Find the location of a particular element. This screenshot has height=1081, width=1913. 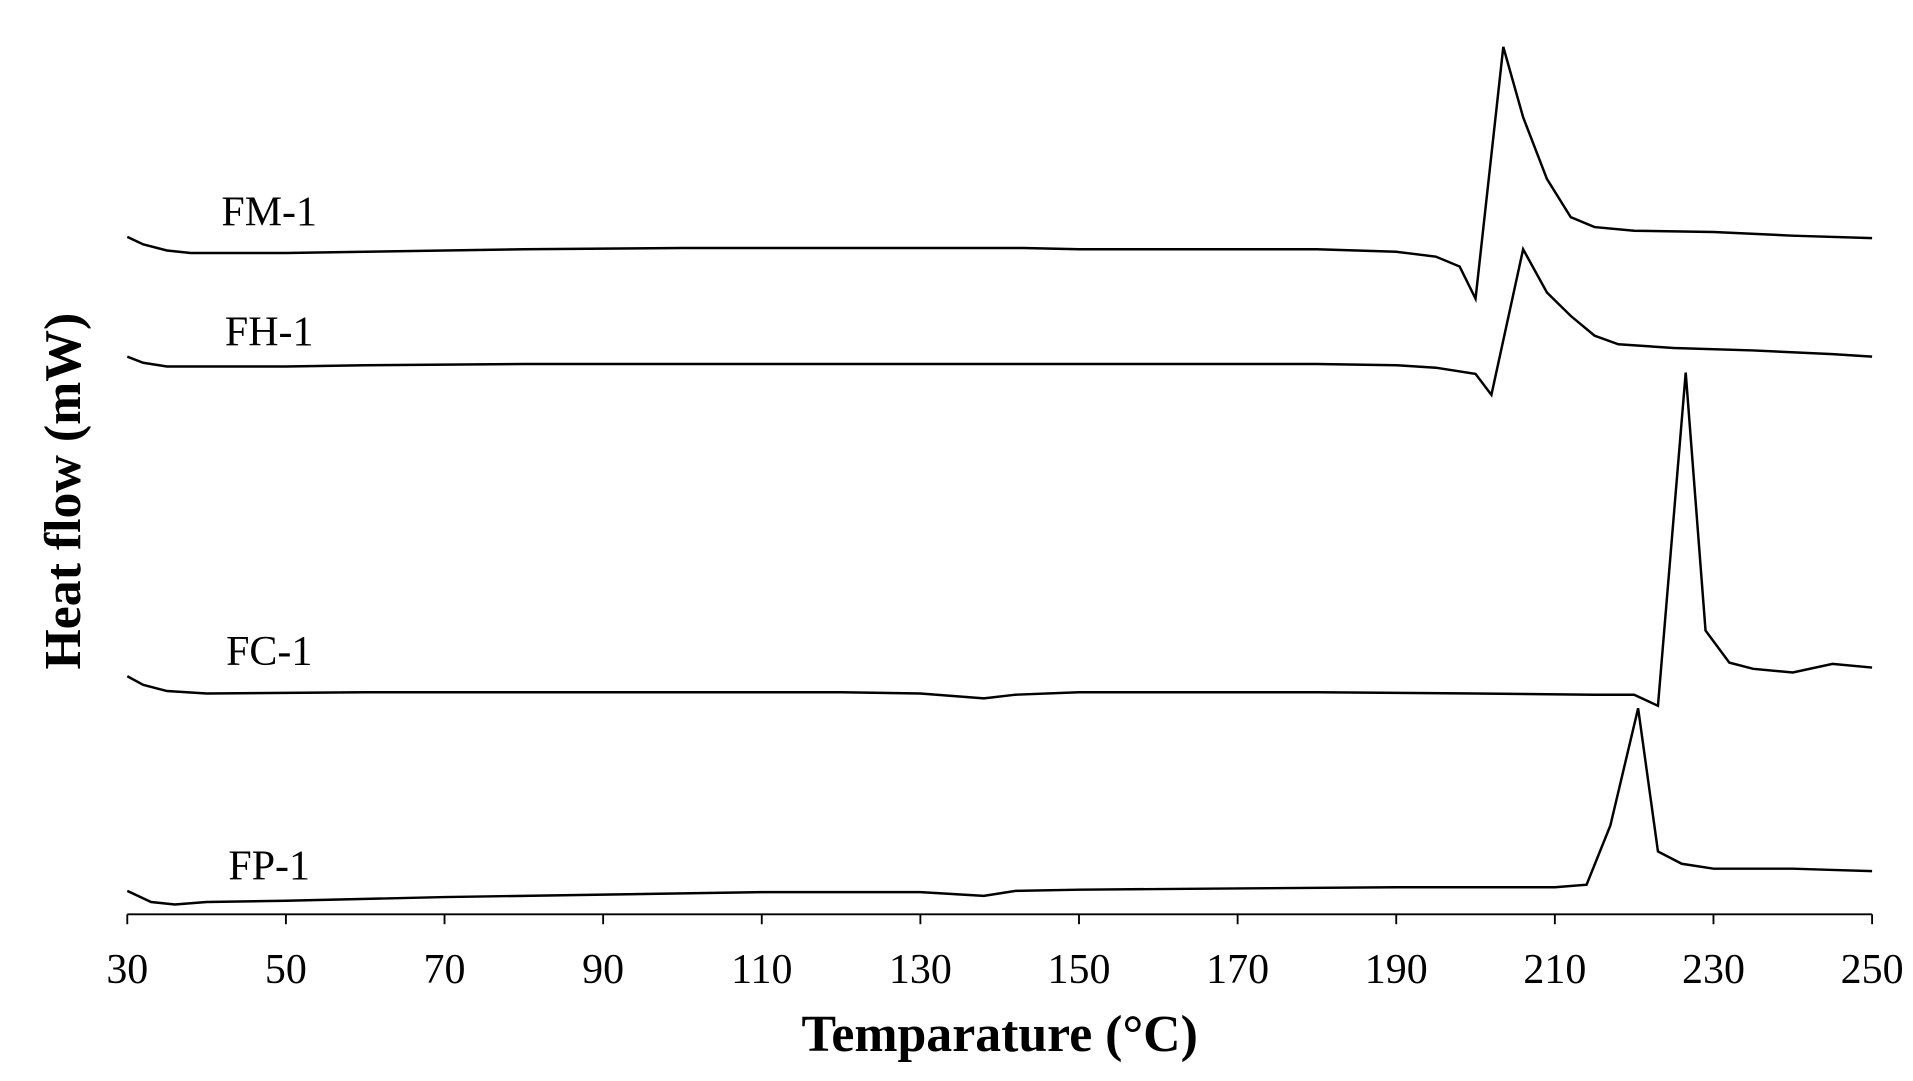

series-label: FC-1 is located at coordinates (269, 652).